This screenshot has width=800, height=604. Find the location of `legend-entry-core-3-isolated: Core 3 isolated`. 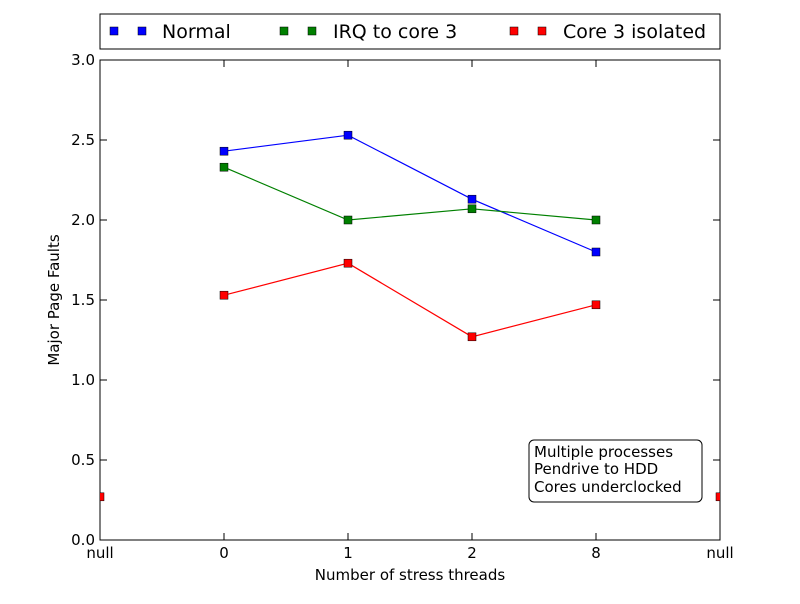

legend-entry-core-3-isolated: Core 3 isolated is located at coordinates (607, 32).